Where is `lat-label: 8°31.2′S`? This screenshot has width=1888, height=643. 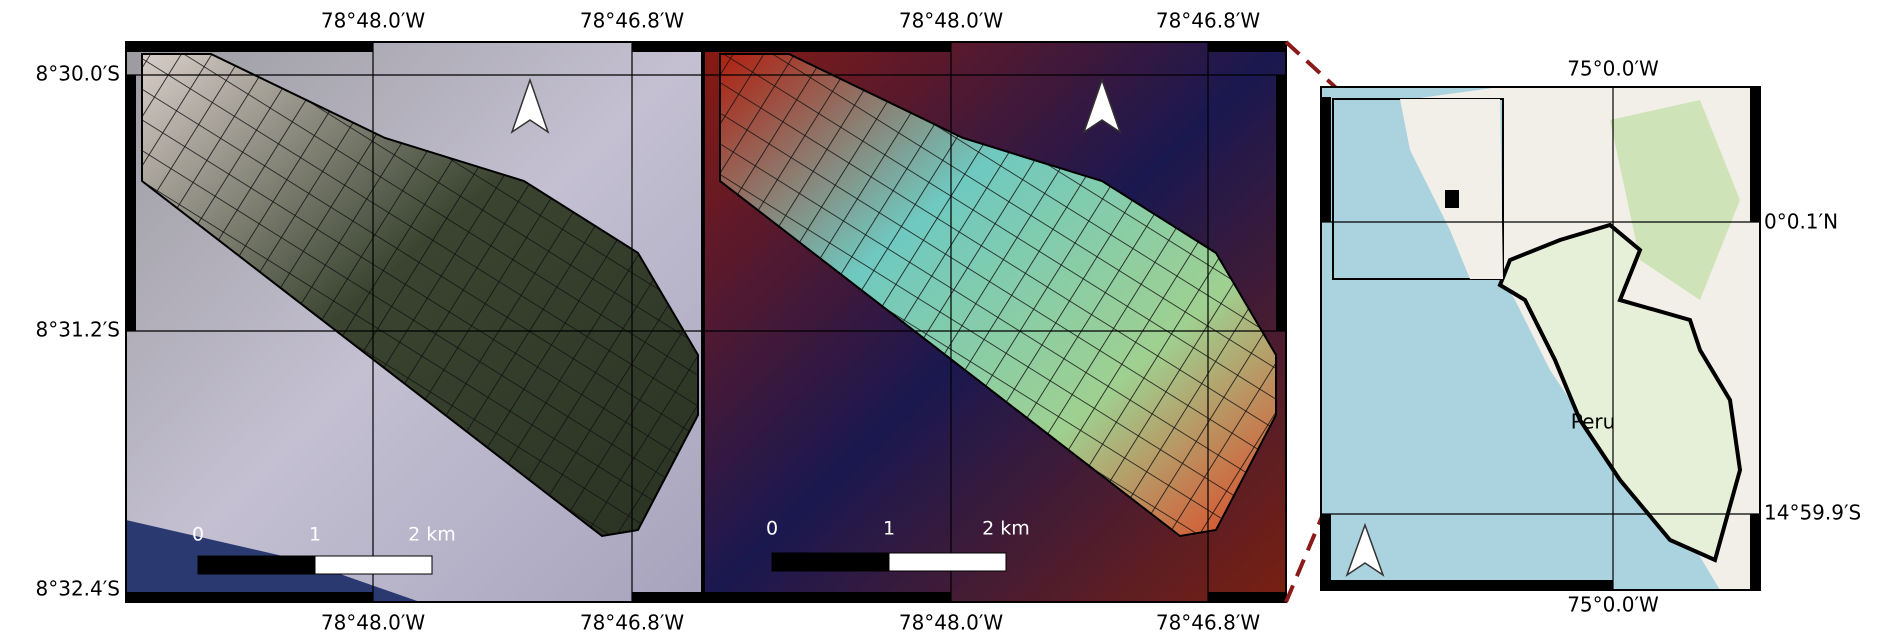
lat-label: 8°31.2′S is located at coordinates (78, 330).